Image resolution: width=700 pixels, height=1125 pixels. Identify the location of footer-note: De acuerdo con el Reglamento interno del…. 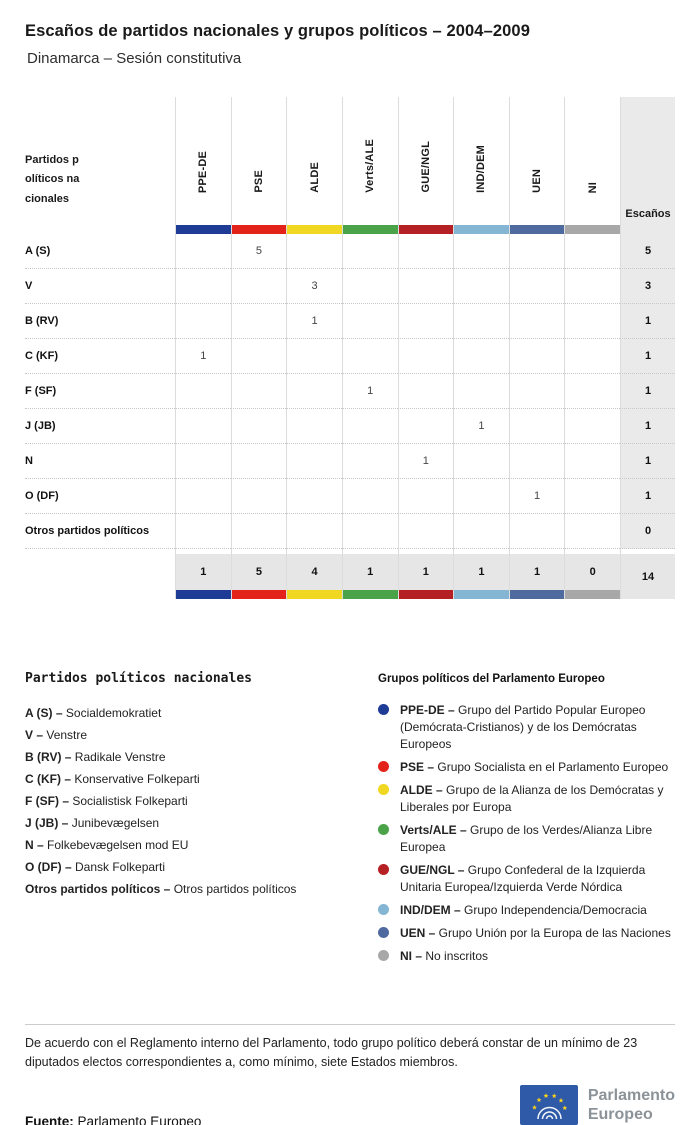
(331, 1053).